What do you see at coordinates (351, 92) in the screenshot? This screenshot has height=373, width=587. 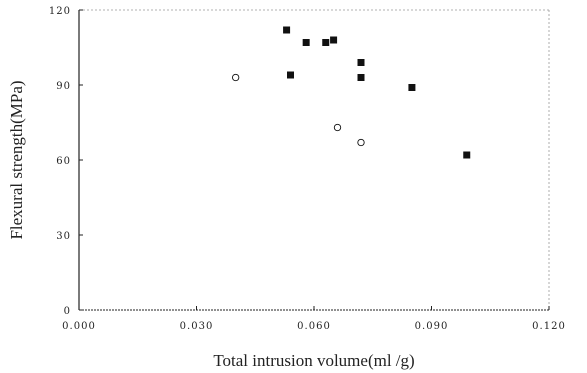 I see `data-points` at bounding box center [351, 92].